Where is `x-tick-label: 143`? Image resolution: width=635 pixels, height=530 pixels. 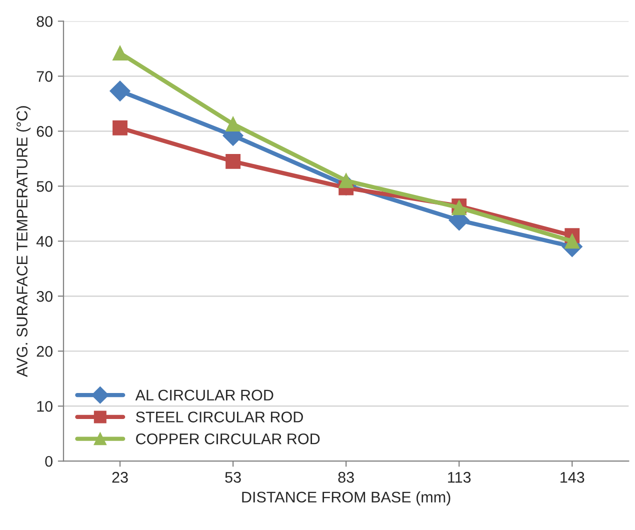 x-tick-label: 143 is located at coordinates (572, 477).